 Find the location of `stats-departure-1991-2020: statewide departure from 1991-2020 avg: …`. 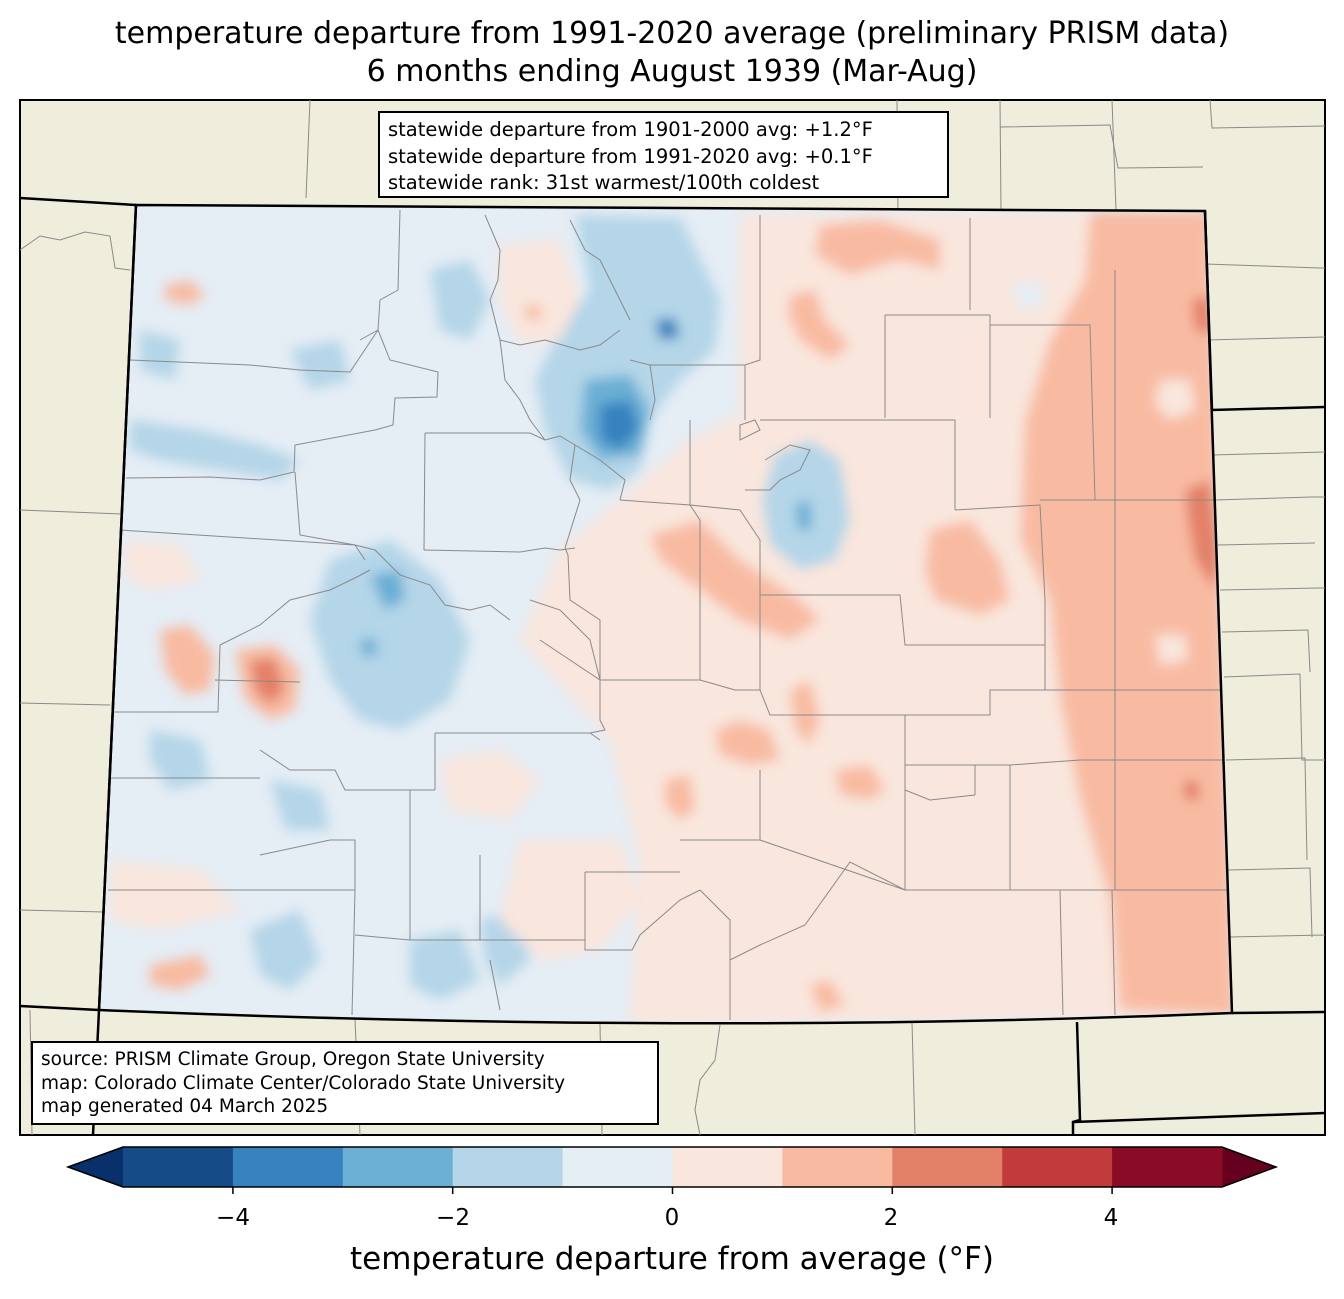

stats-departure-1991-2020: statewide departure from 1991-2020 avg: … is located at coordinates (630, 156).